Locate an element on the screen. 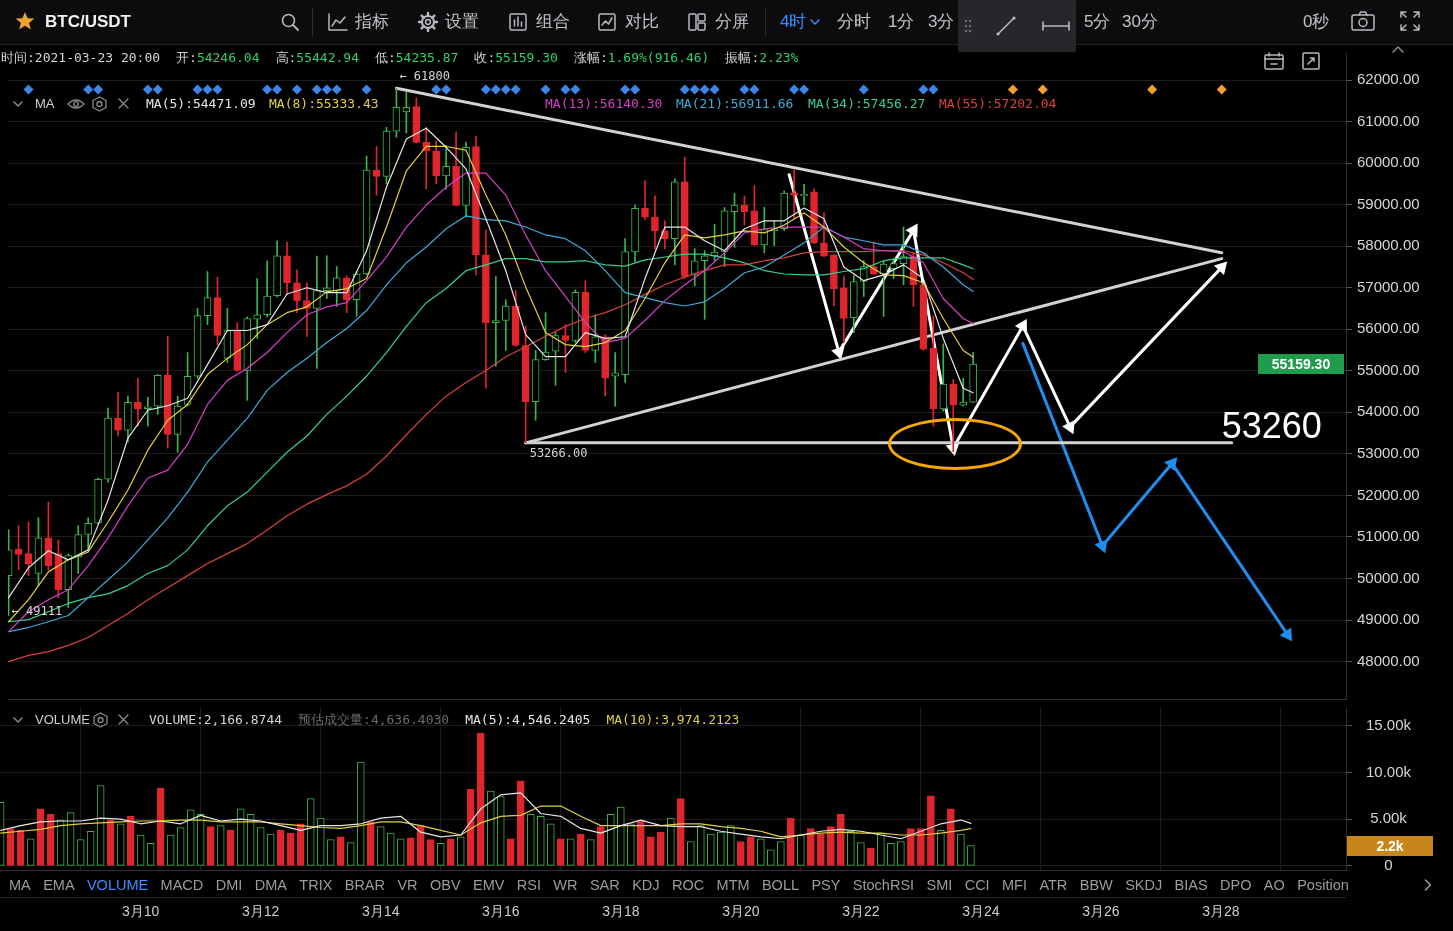 The image size is (1453, 931). y-tick-label: 51000.00 is located at coordinates (1388, 536).